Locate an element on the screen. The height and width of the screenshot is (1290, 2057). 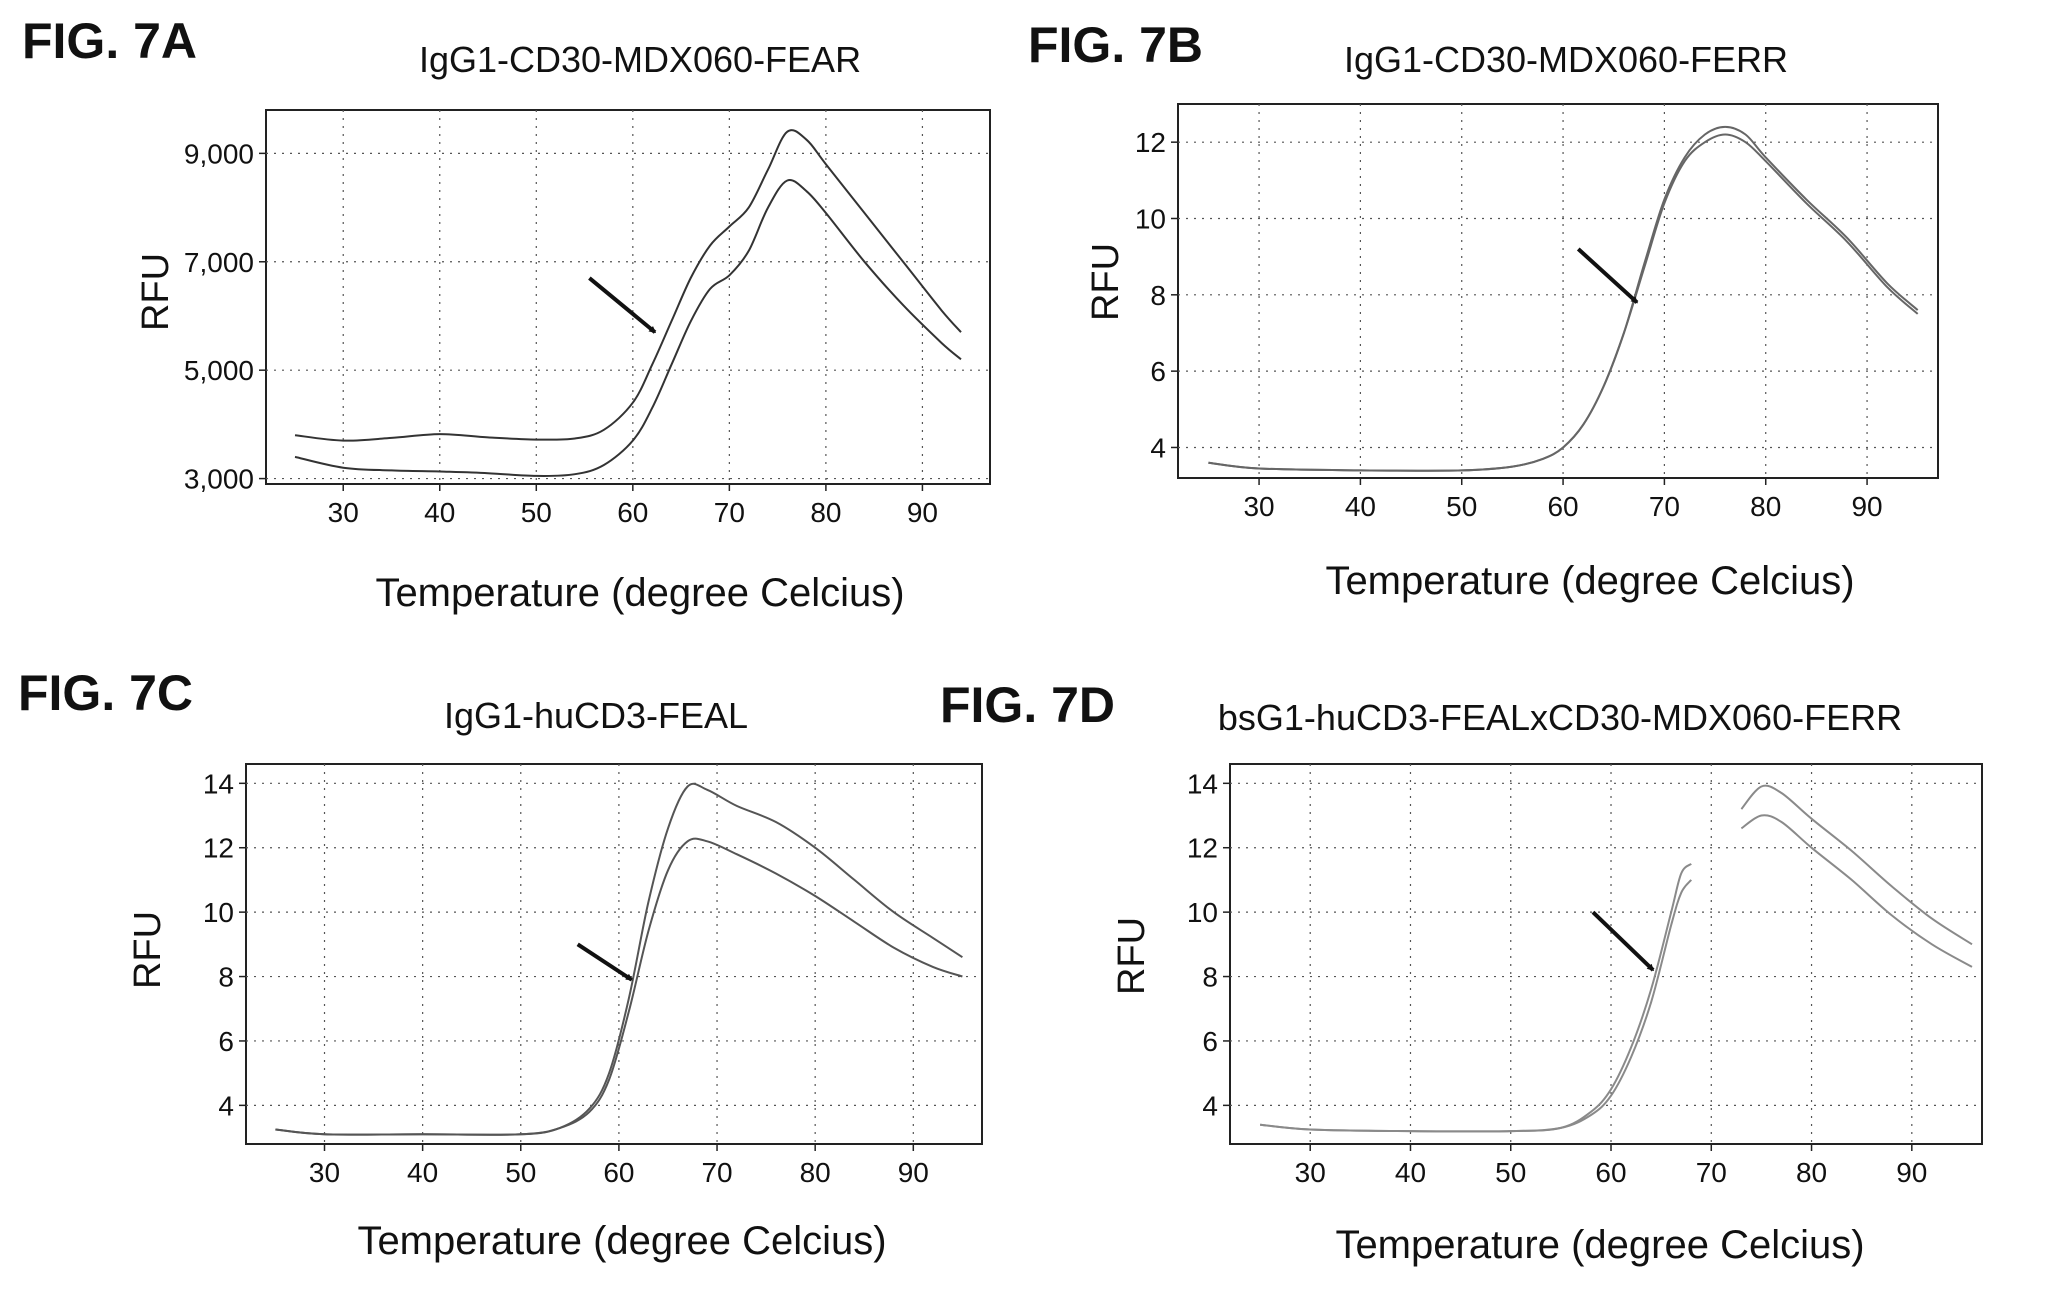
y-tick-label: 9,000 is located at coordinates (219, 153).